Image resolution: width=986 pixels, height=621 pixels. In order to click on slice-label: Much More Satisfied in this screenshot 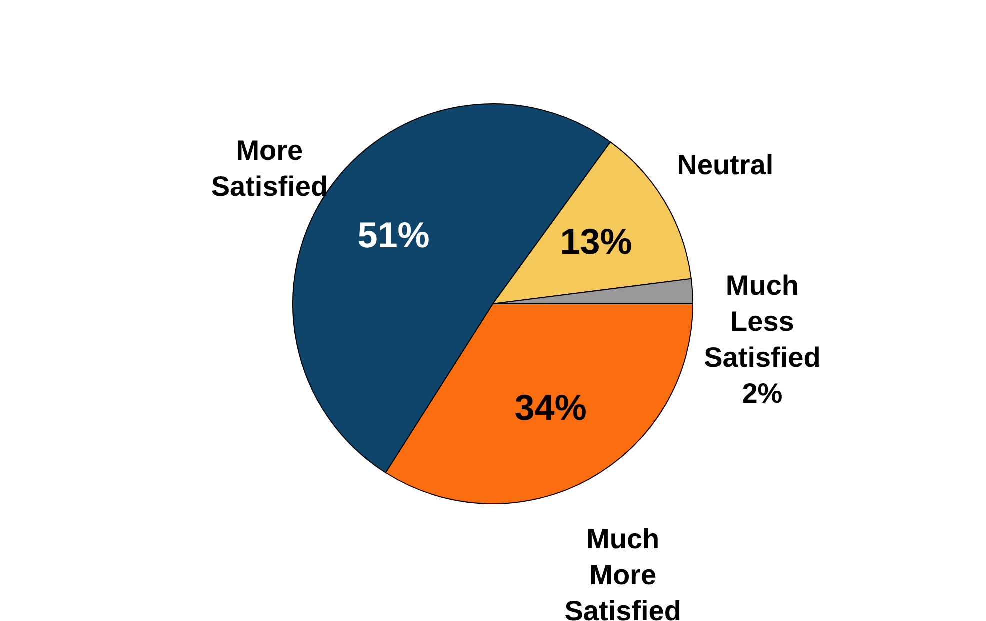, I will do `click(623, 572)`.